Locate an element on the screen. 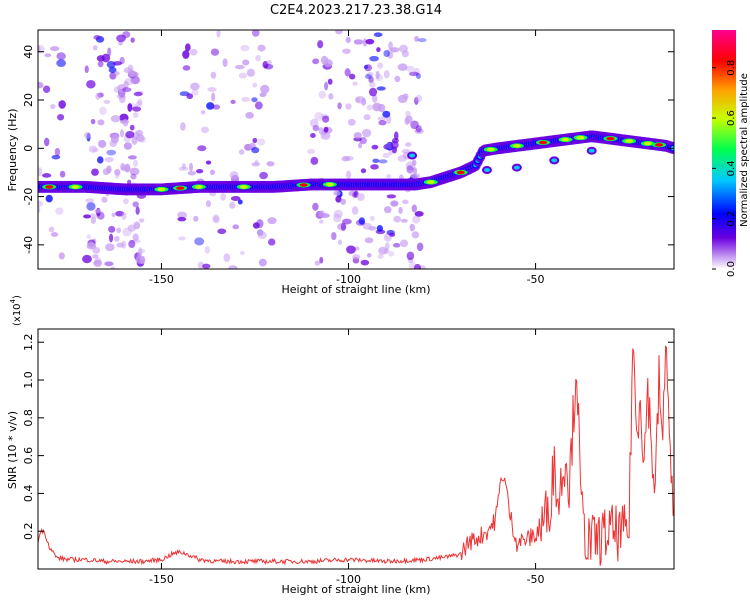 The image size is (750, 600). svg-text: (x104) is located at coordinates (16, 310).